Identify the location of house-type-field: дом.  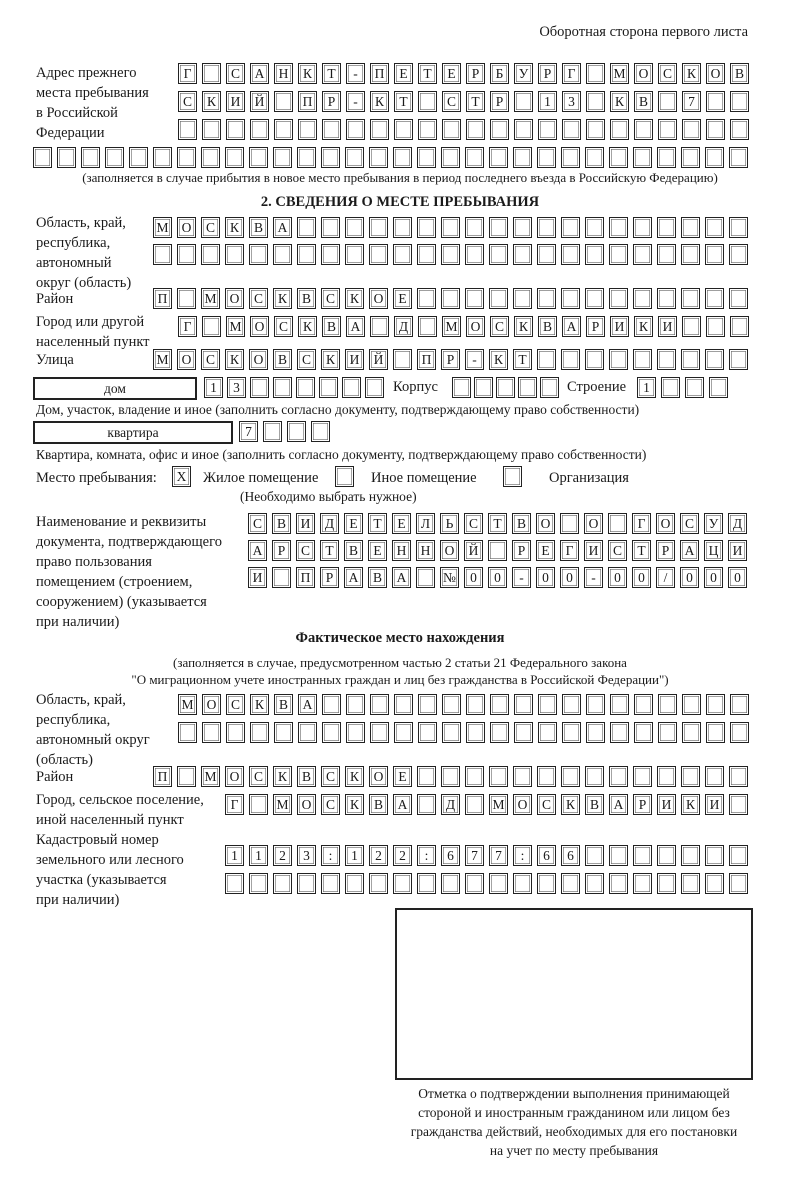
(115, 388).